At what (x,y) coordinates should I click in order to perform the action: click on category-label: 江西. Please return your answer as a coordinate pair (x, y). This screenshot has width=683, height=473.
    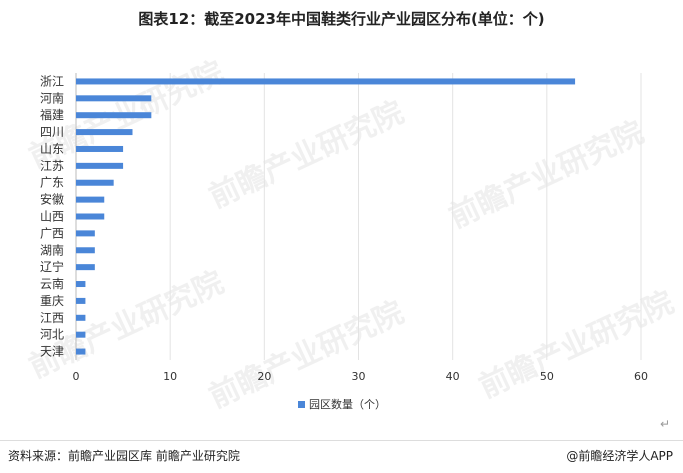
    Looking at the image, I should click on (52, 318).